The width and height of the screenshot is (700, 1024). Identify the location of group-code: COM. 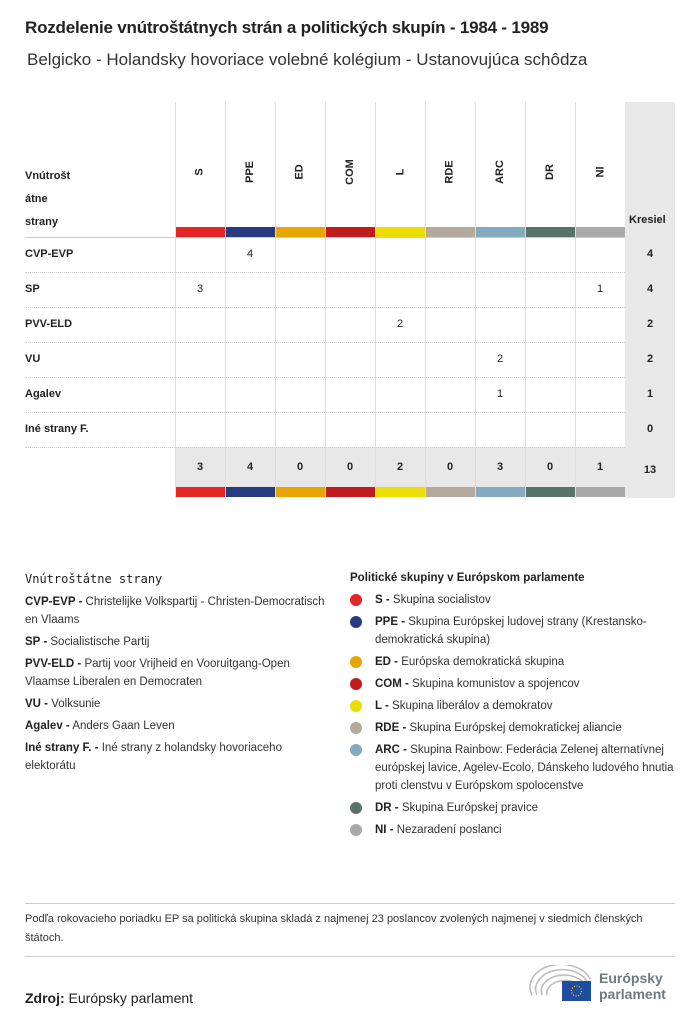
(349, 172).